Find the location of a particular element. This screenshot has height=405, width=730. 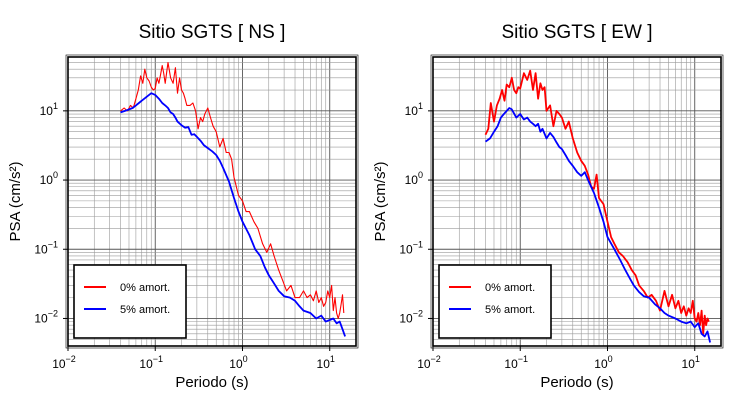

chart-title: Sitio SGTS [ EW ] is located at coordinates (577, 32).